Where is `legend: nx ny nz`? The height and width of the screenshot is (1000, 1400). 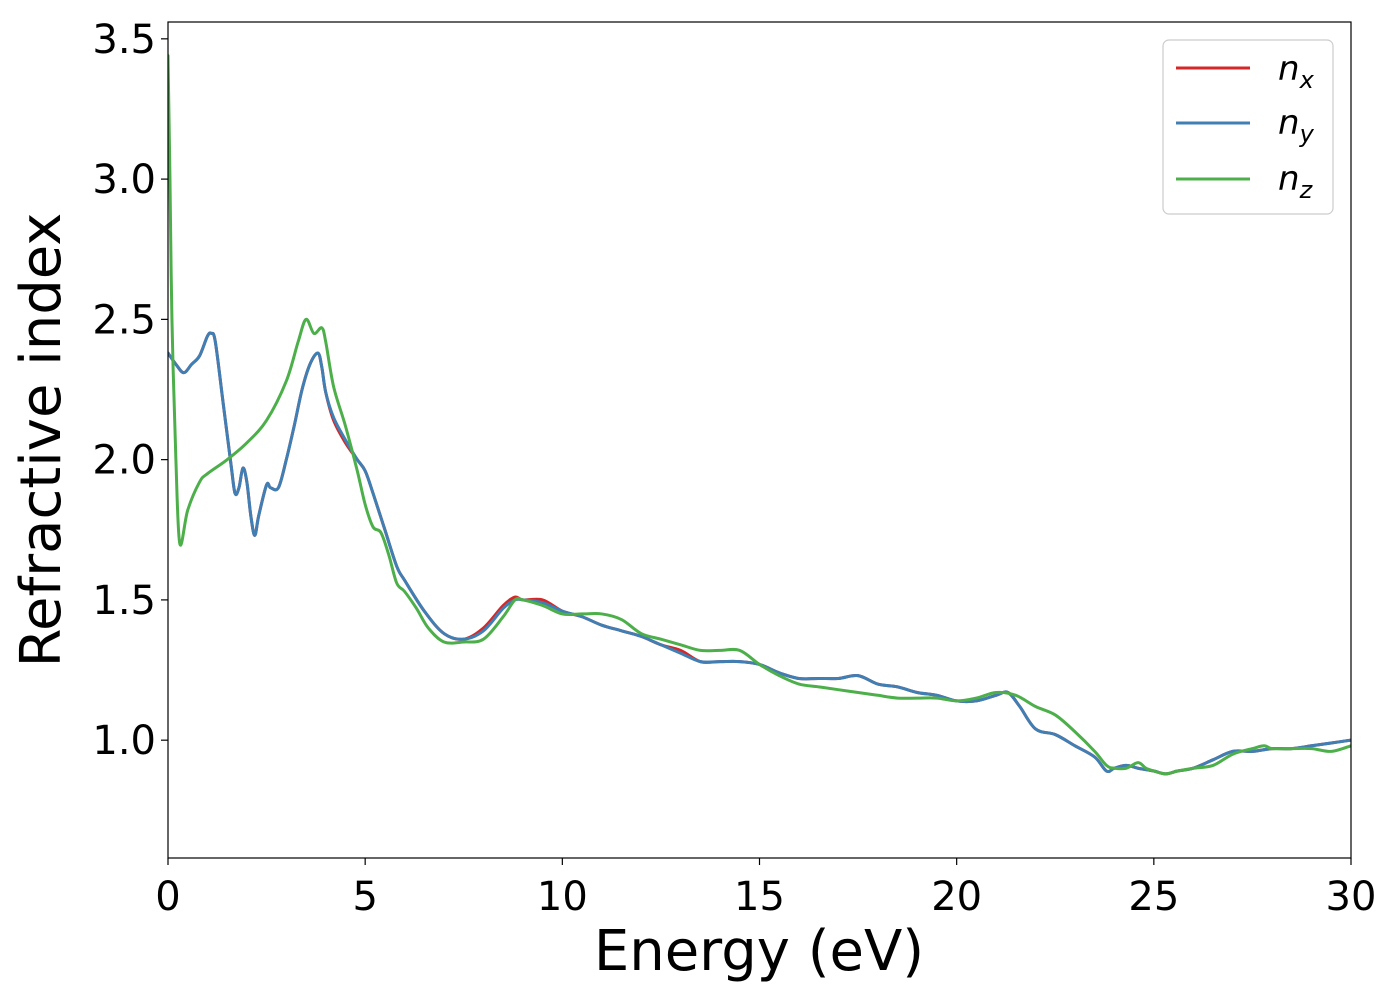 legend: nx ny nz is located at coordinates (1248, 127).